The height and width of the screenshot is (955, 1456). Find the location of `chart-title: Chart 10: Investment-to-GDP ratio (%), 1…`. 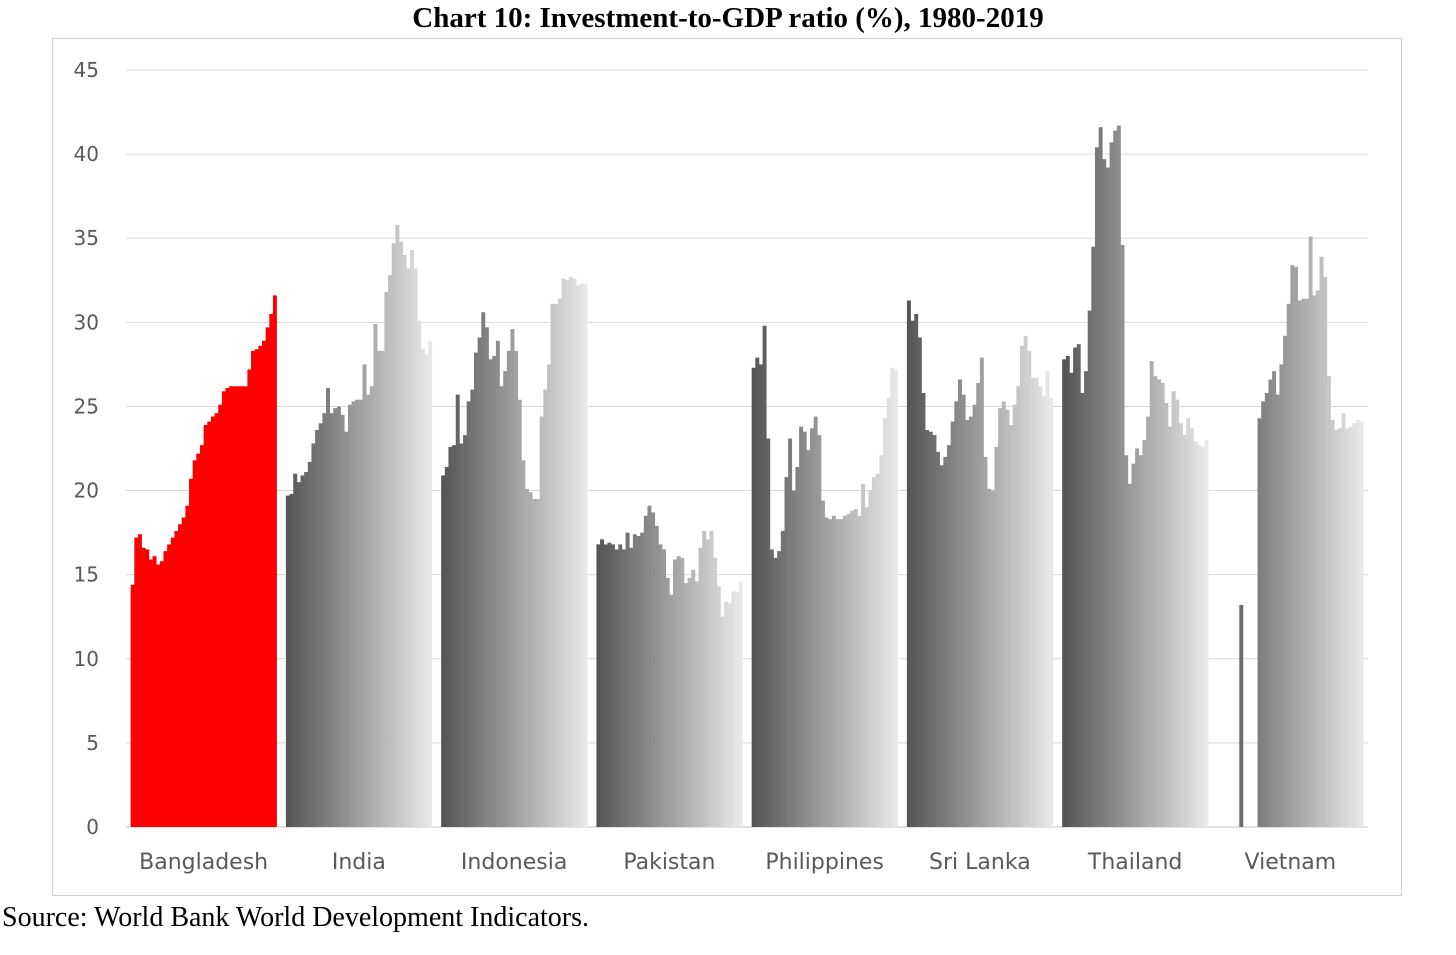

chart-title: Chart 10: Investment-to-GDP ratio (%), 1… is located at coordinates (728, 18).